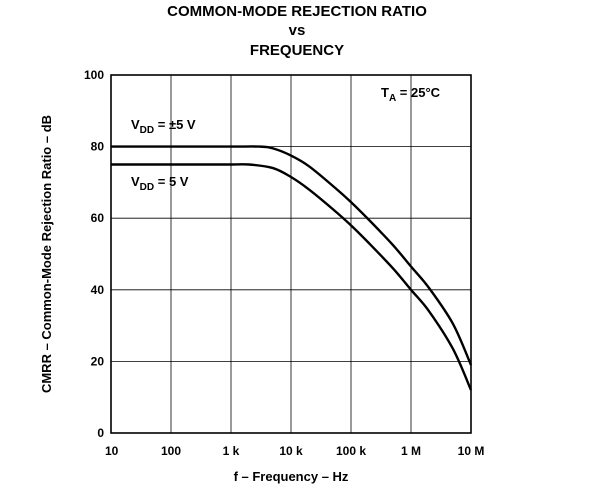  I want to click on series-label-vdd-single: VDD = 5 V, so click(160, 183).